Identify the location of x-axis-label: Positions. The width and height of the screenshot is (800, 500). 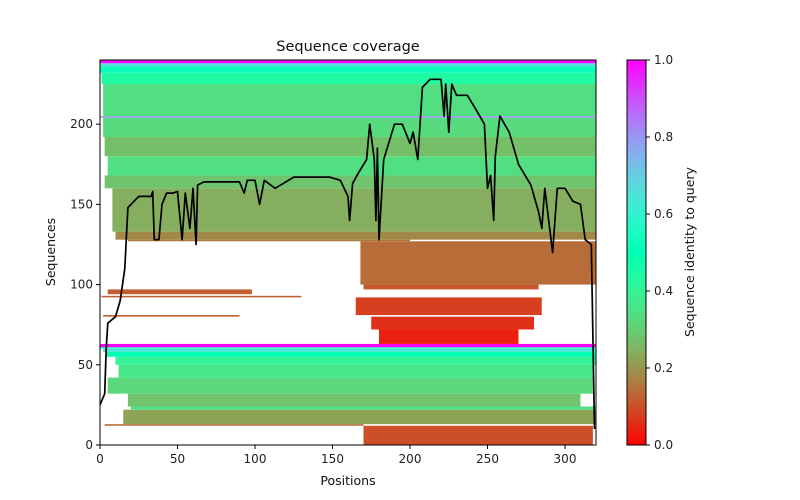
(347, 480).